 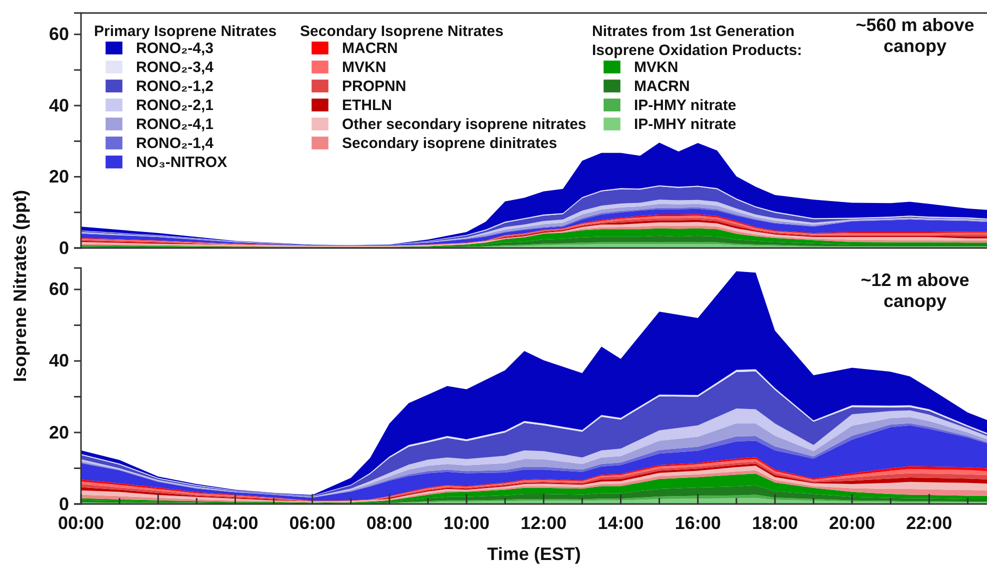 I want to click on legend-label: ETHLN, so click(x=367, y=105).